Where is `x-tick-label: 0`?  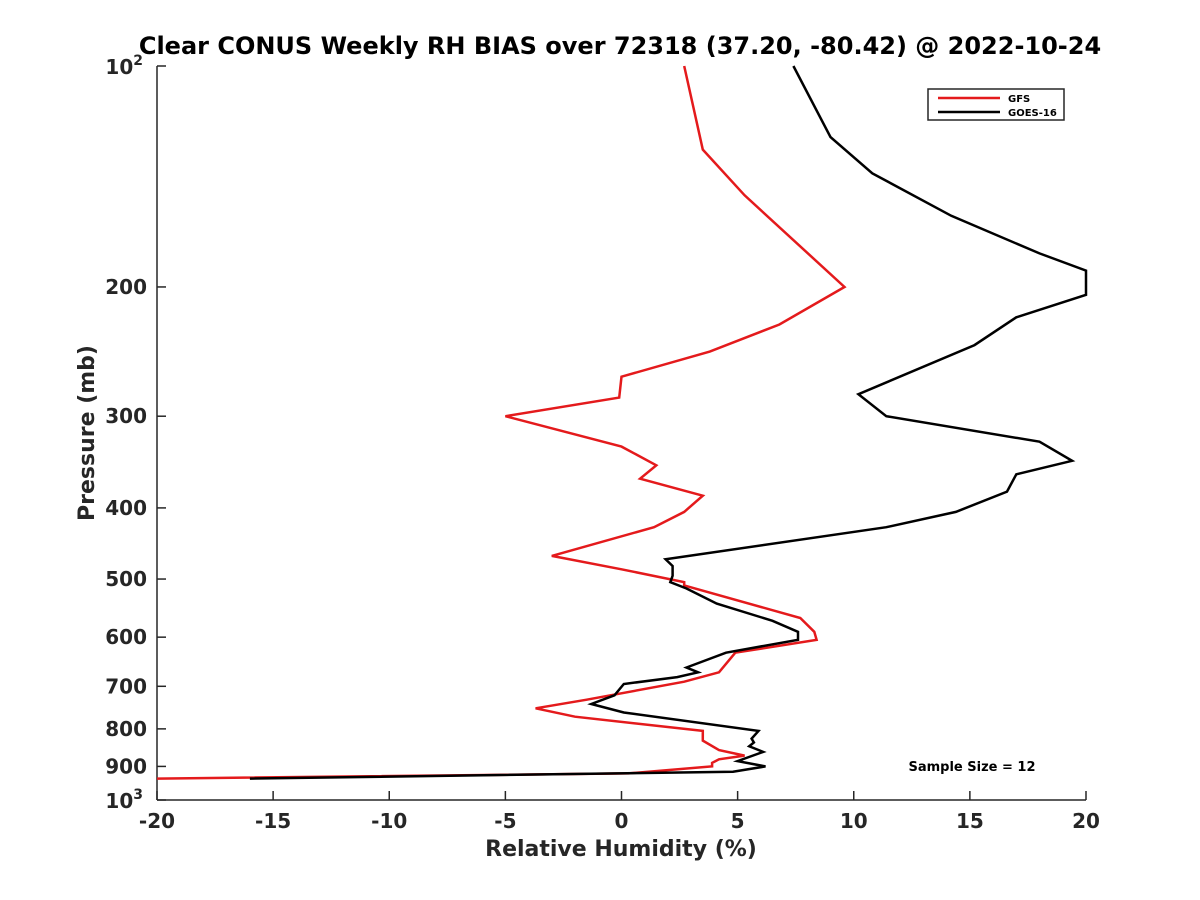
x-tick-label: 0 is located at coordinates (622, 821).